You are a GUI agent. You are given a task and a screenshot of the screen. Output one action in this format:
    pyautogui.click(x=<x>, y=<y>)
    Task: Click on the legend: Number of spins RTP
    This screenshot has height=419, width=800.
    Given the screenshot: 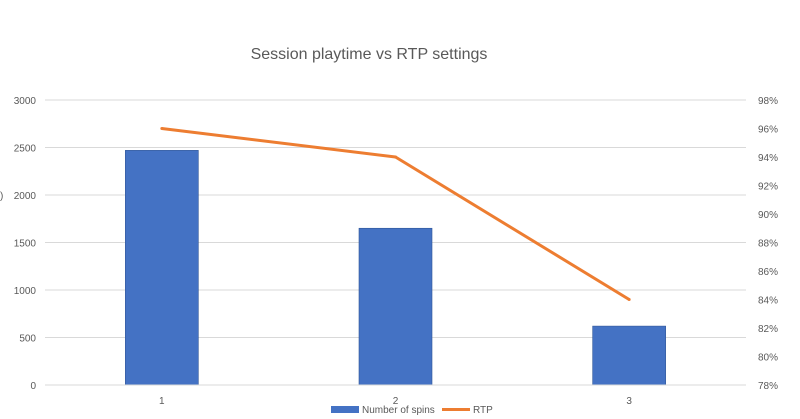 What is the action you would take?
    pyautogui.click(x=412, y=410)
    